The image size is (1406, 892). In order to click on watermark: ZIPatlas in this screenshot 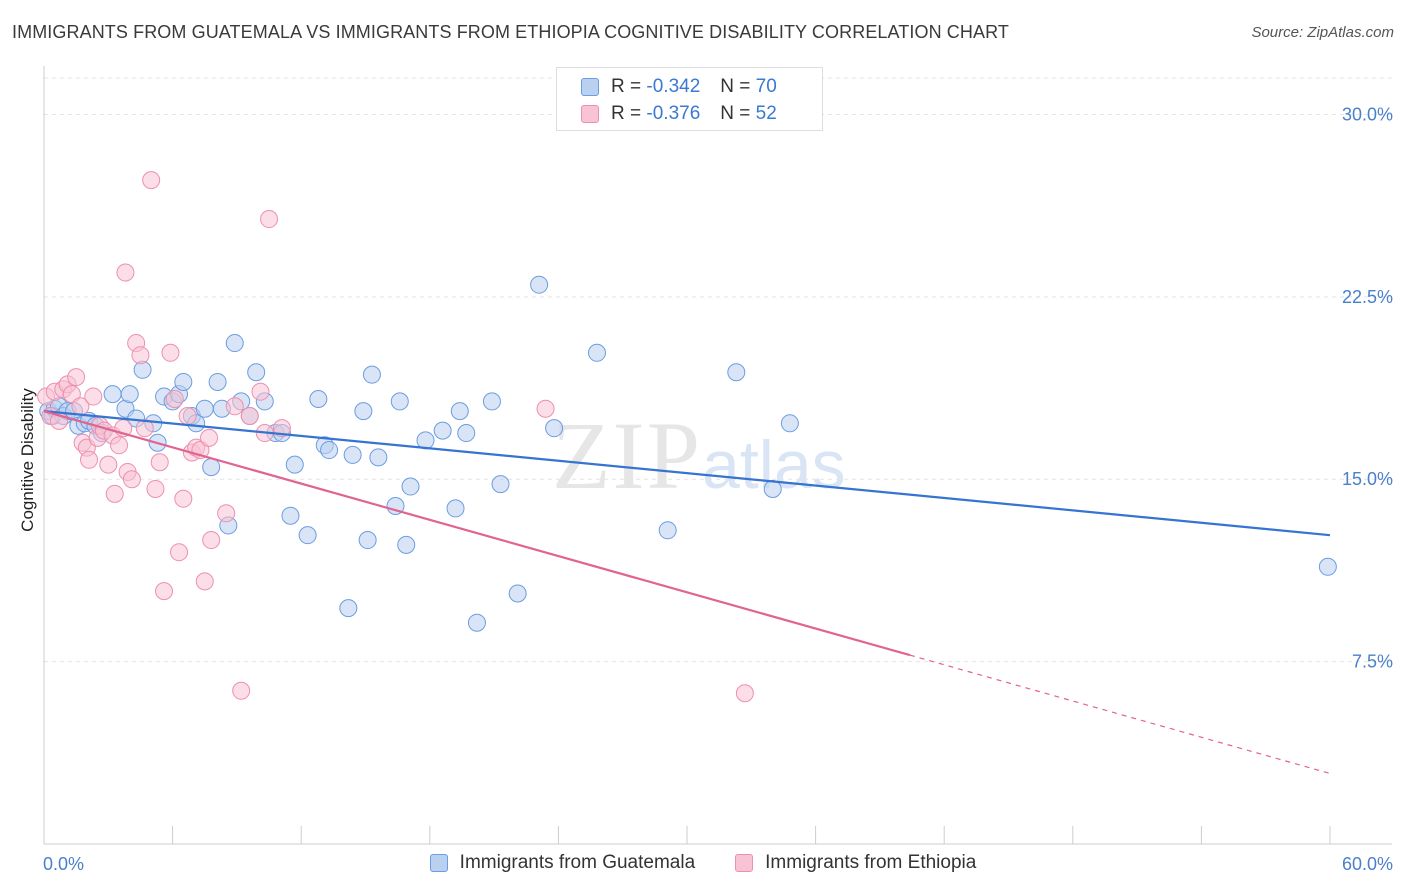, I will do `click(699, 455)`.